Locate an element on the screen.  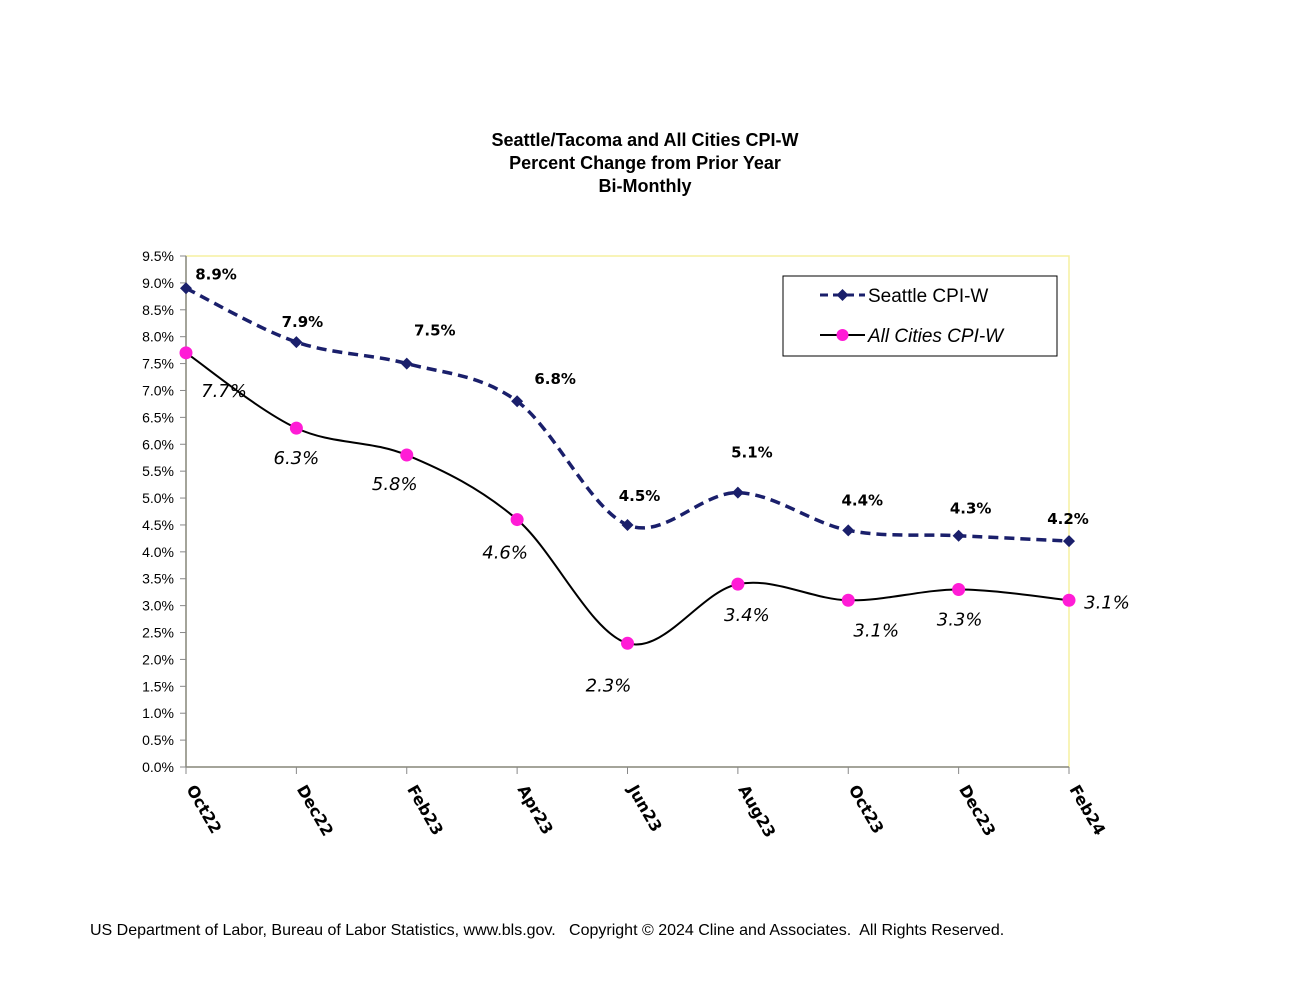
legend: Seattle CPI-W All Cities CPI-W is located at coordinates (920, 316).